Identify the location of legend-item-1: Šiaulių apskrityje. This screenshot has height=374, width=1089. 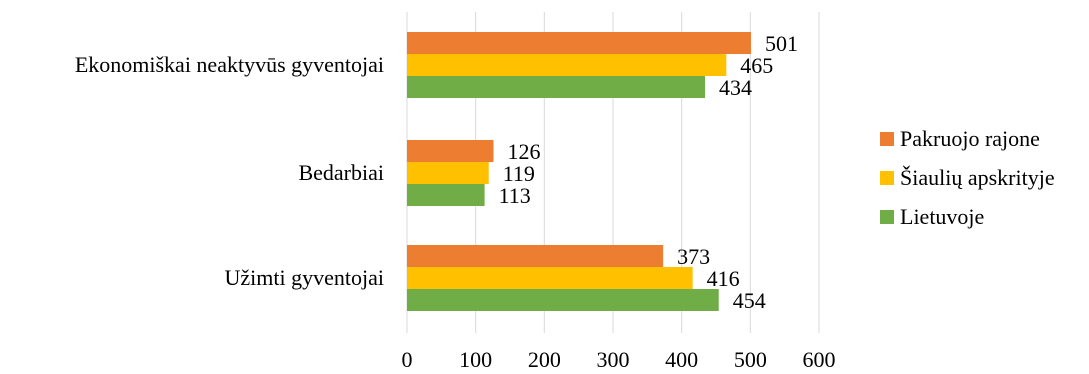
(967, 177).